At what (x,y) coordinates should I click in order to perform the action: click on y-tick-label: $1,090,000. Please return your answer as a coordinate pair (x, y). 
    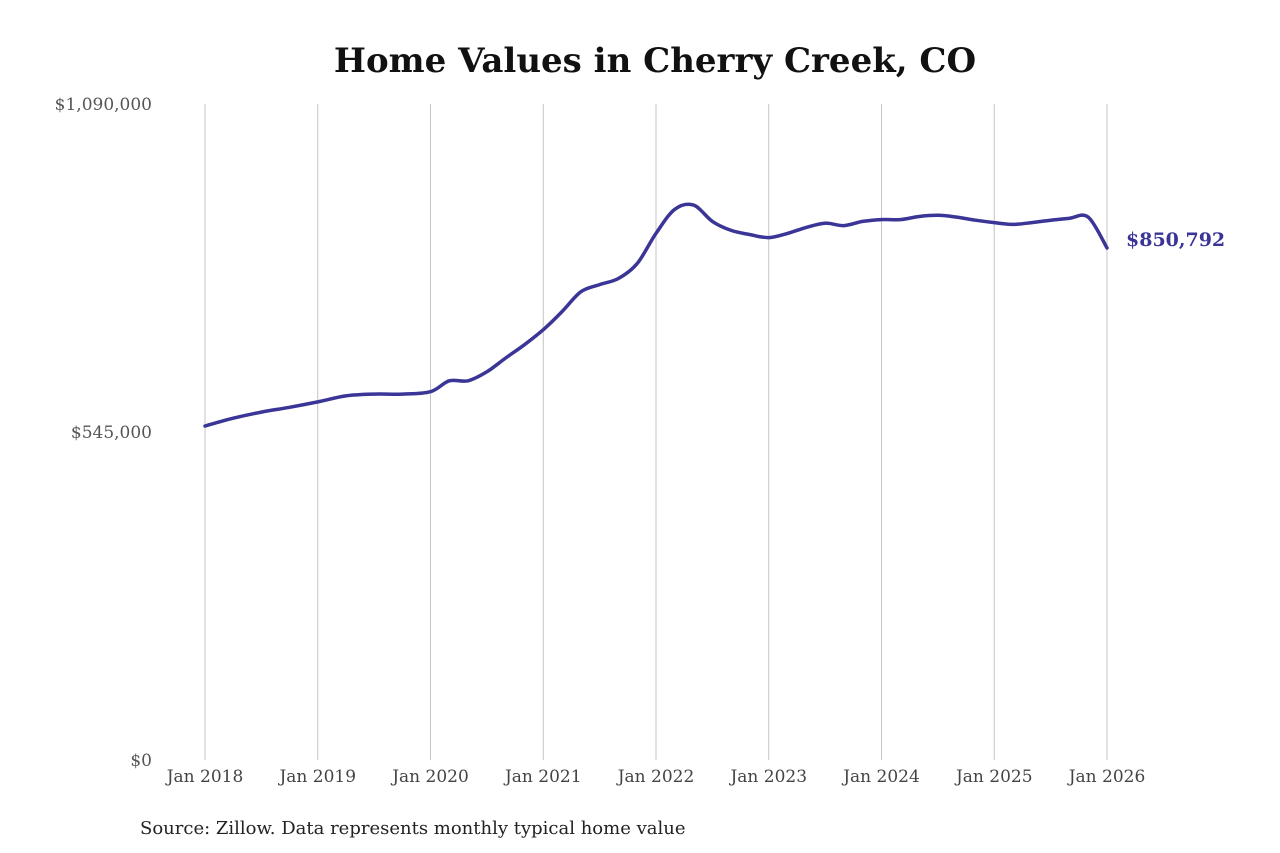
    Looking at the image, I should click on (103, 105).